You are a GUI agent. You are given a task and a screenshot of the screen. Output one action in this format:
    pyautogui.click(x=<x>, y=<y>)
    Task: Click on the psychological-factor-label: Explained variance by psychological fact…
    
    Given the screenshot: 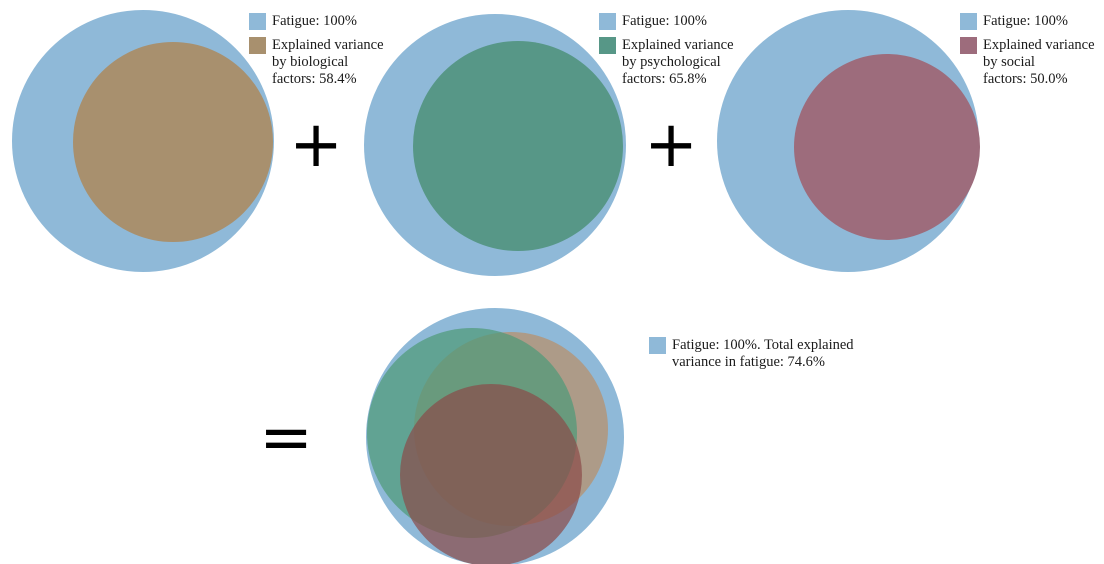 What is the action you would take?
    pyautogui.click(x=678, y=62)
    